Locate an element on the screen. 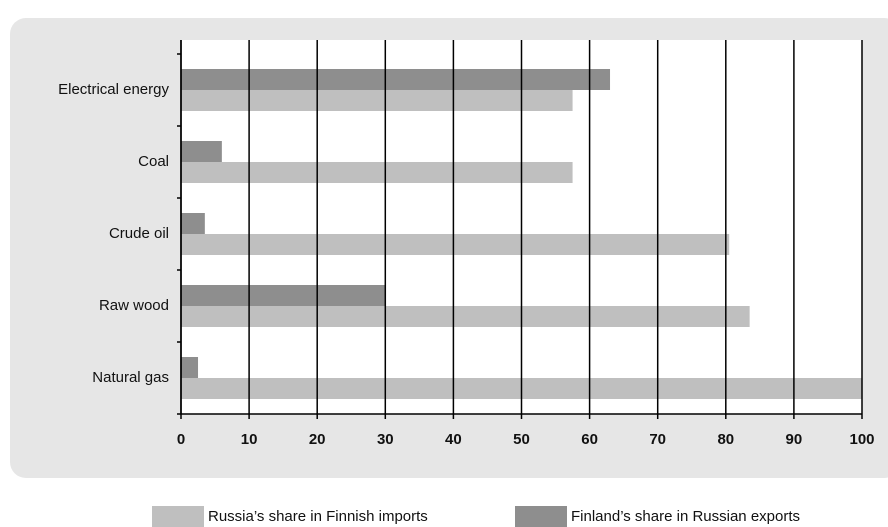 Image resolution: width=888 pixels, height=527 pixels. y-tick-label: Raw wood is located at coordinates (134, 305).